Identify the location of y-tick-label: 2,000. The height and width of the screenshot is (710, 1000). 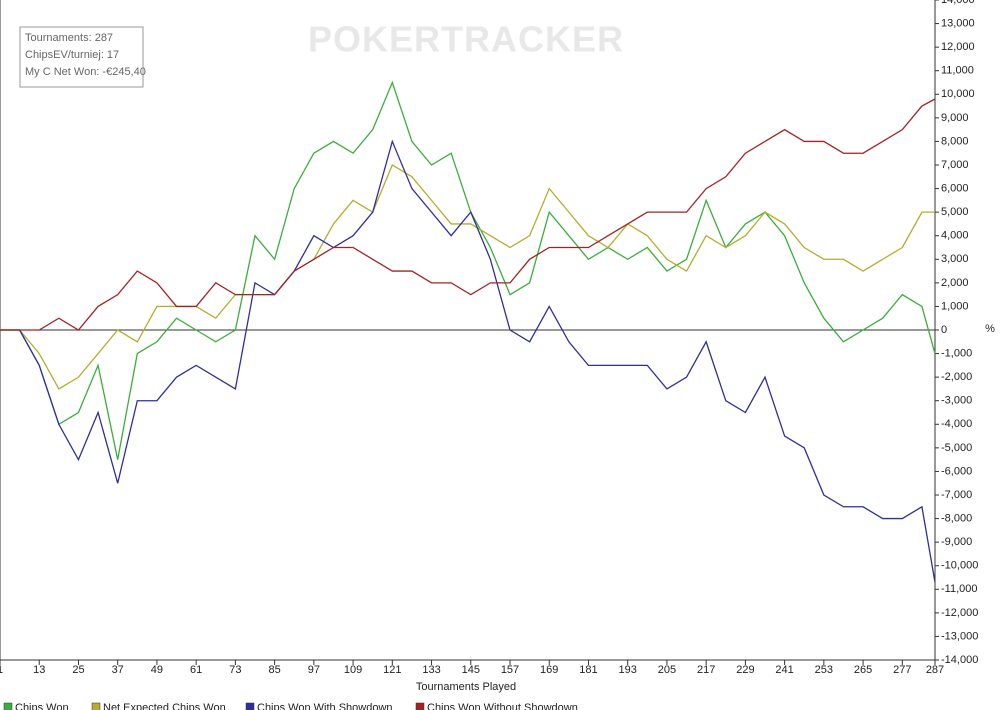
(955, 283).